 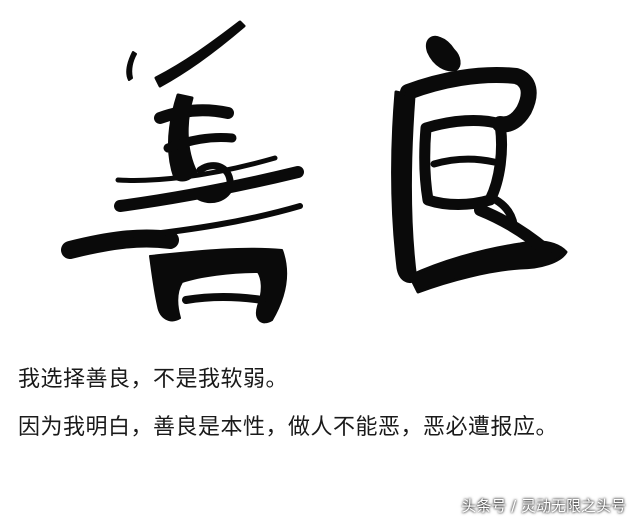 What do you see at coordinates (288, 427) in the screenshot?
I see `text-line-2: 因为我明白，善良是本性，做人不能恶，恶必遭报应。` at bounding box center [288, 427].